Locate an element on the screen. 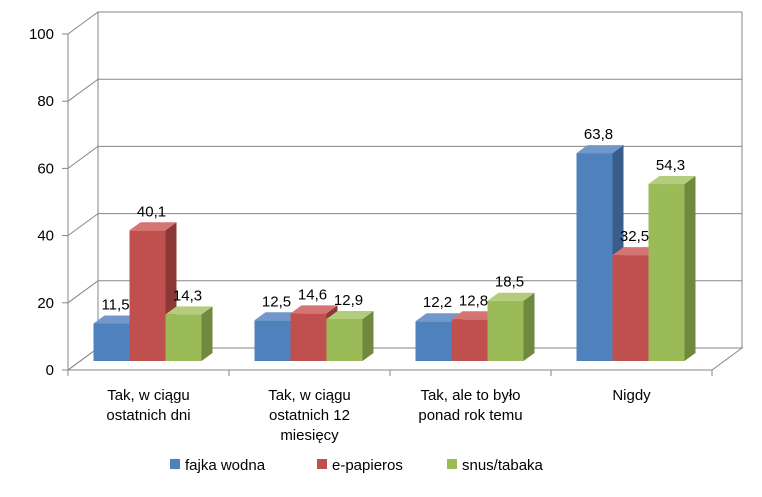 This screenshot has width=762, height=497. category-label: Tak, w ciągu ostatnich 12 miesięcy is located at coordinates (309, 415).